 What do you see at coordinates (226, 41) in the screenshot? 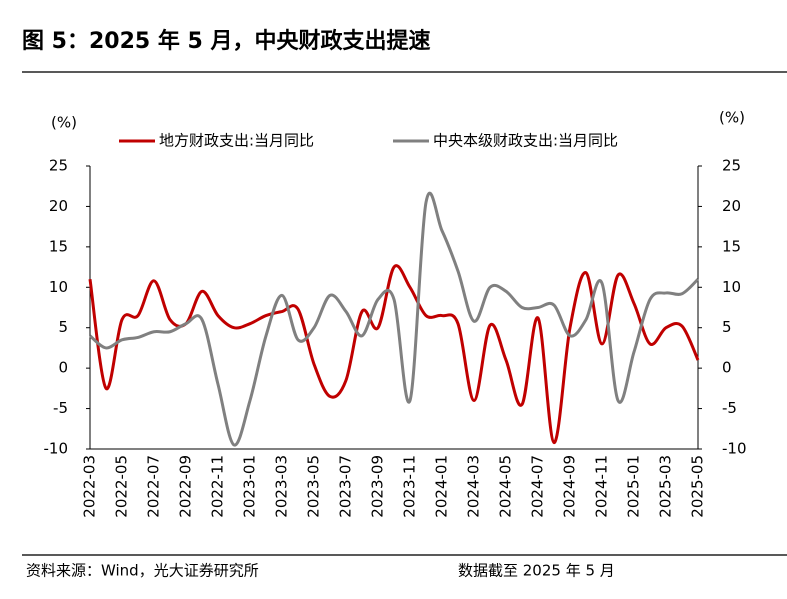
I see `chart-title: 图 5：2025 年 5 月，中央财政支出提速` at bounding box center [226, 41].